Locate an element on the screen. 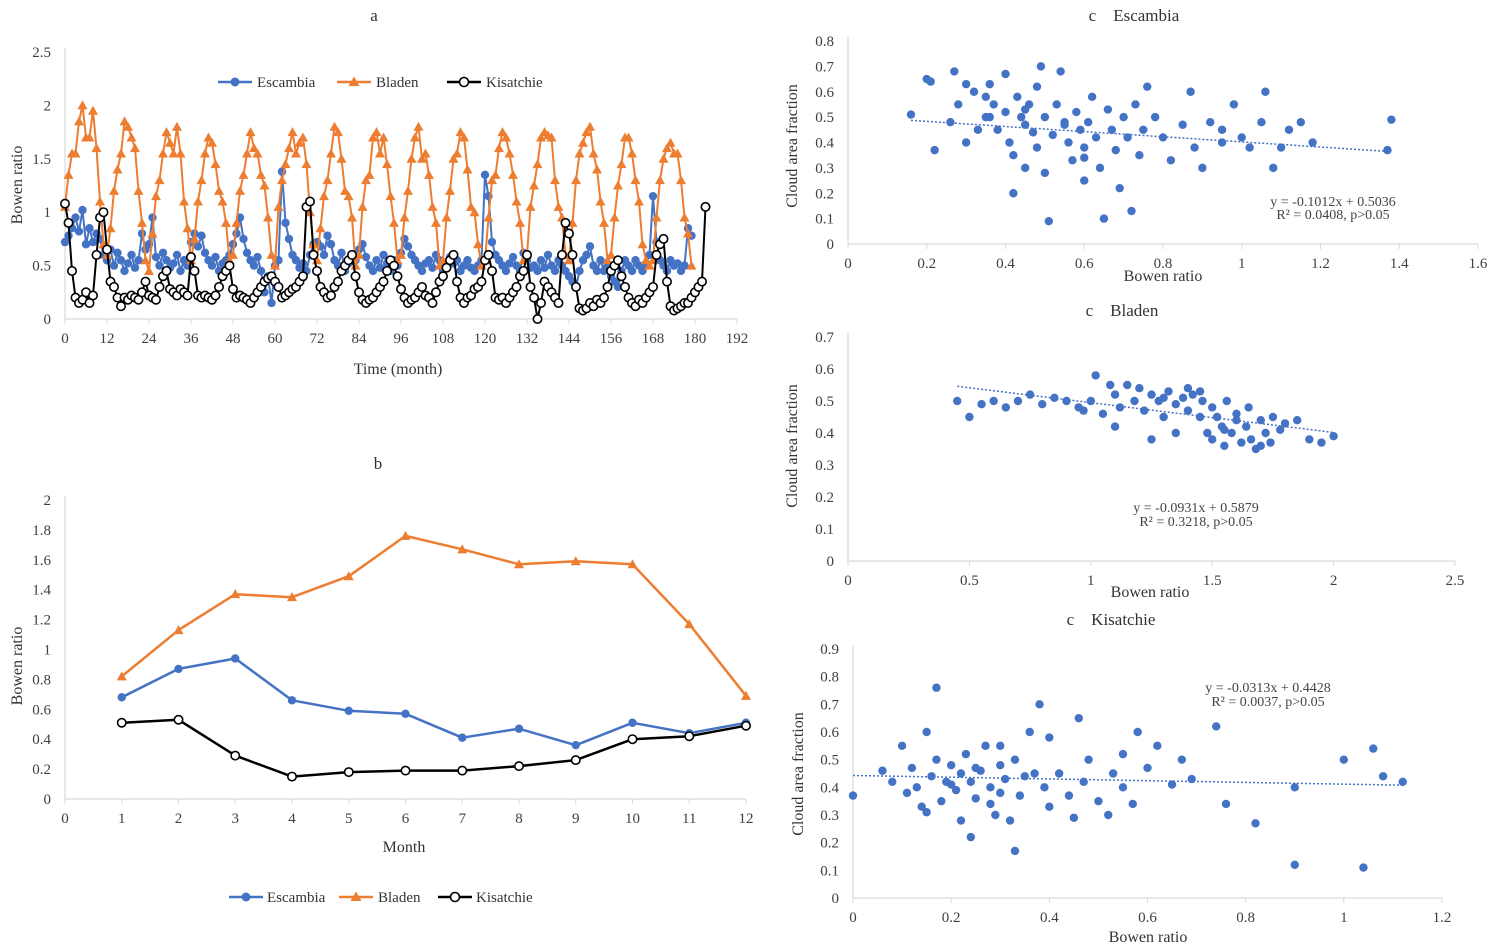  panel-c-bladen-title: c Bladen is located at coordinates (1122, 310).